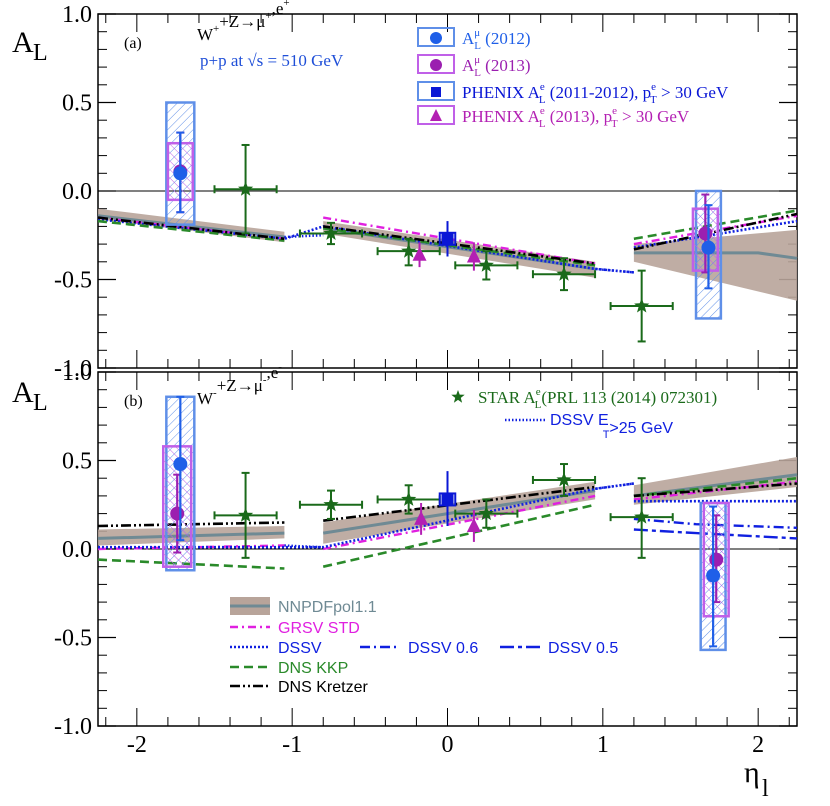 This screenshot has width=830, height=806. I want to click on legend-model-label-nnpdf: NNPDFpol1.1, so click(327, 607).